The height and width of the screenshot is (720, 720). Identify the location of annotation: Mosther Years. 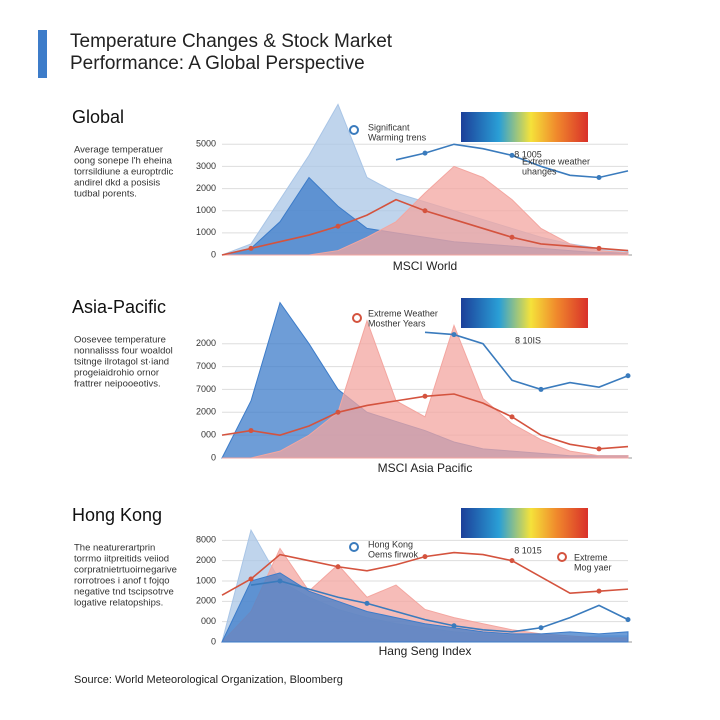
(397, 323).